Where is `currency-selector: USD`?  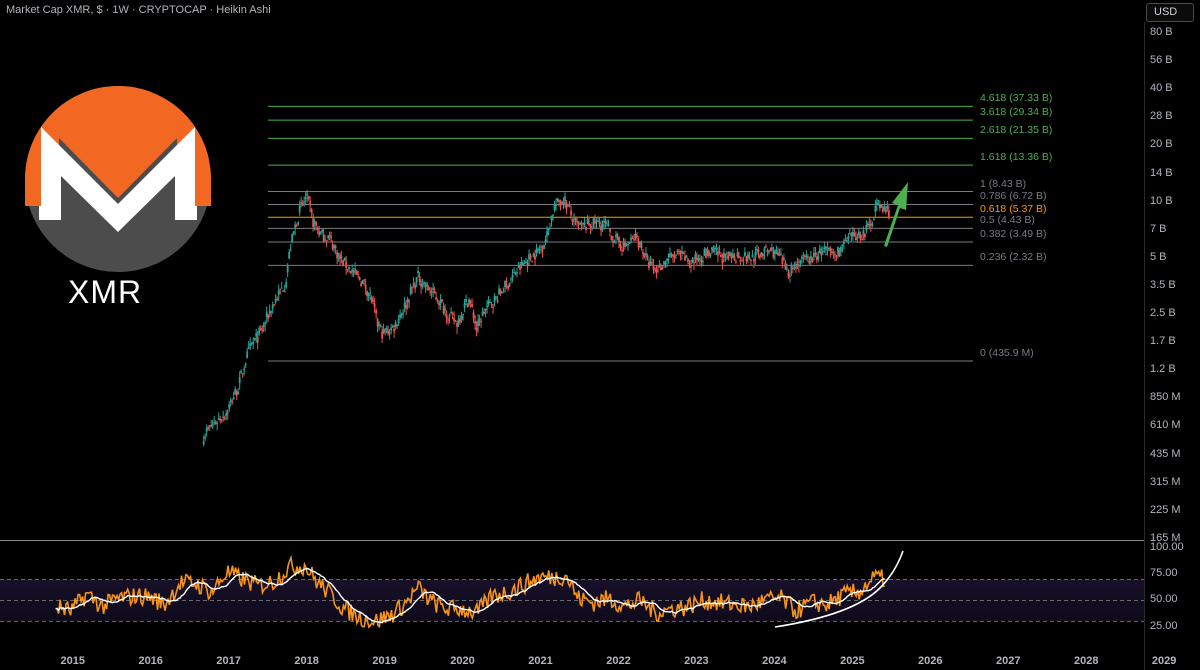
currency-selector: USD is located at coordinates (1170, 12).